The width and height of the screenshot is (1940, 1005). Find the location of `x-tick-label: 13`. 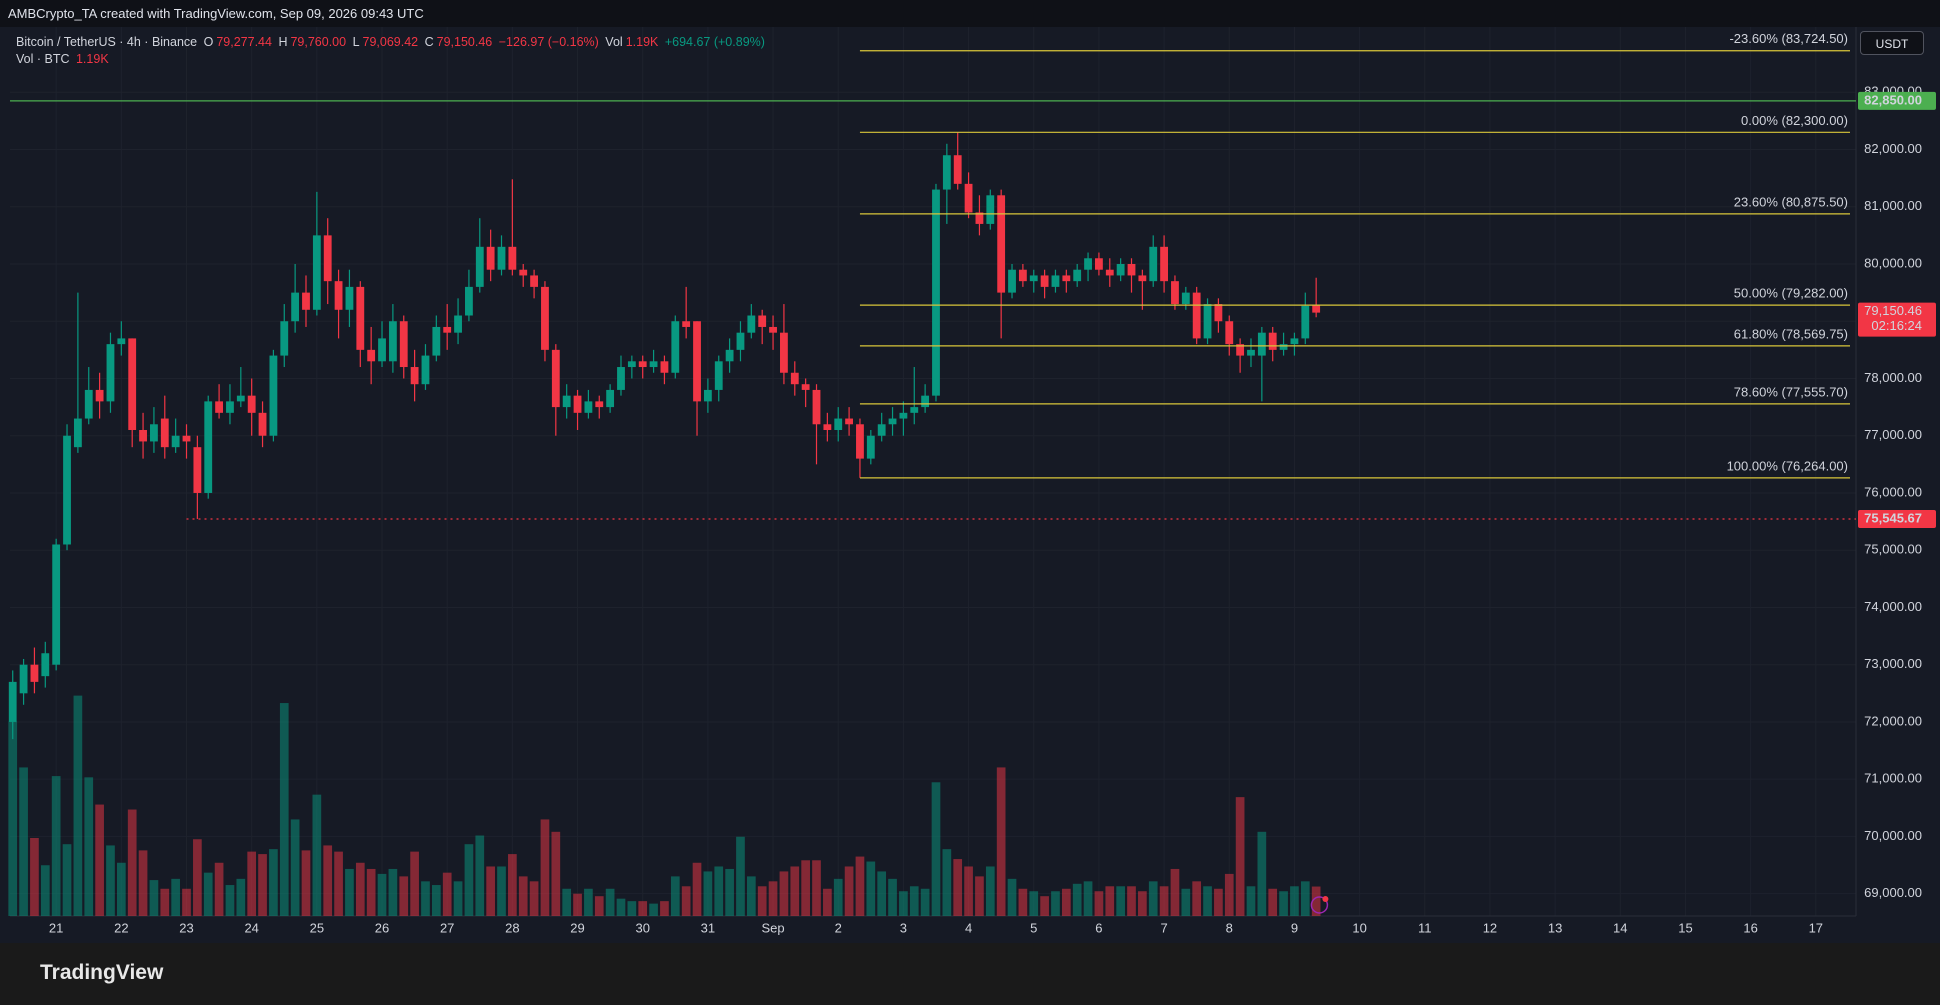

x-tick-label: 13 is located at coordinates (1555, 927).